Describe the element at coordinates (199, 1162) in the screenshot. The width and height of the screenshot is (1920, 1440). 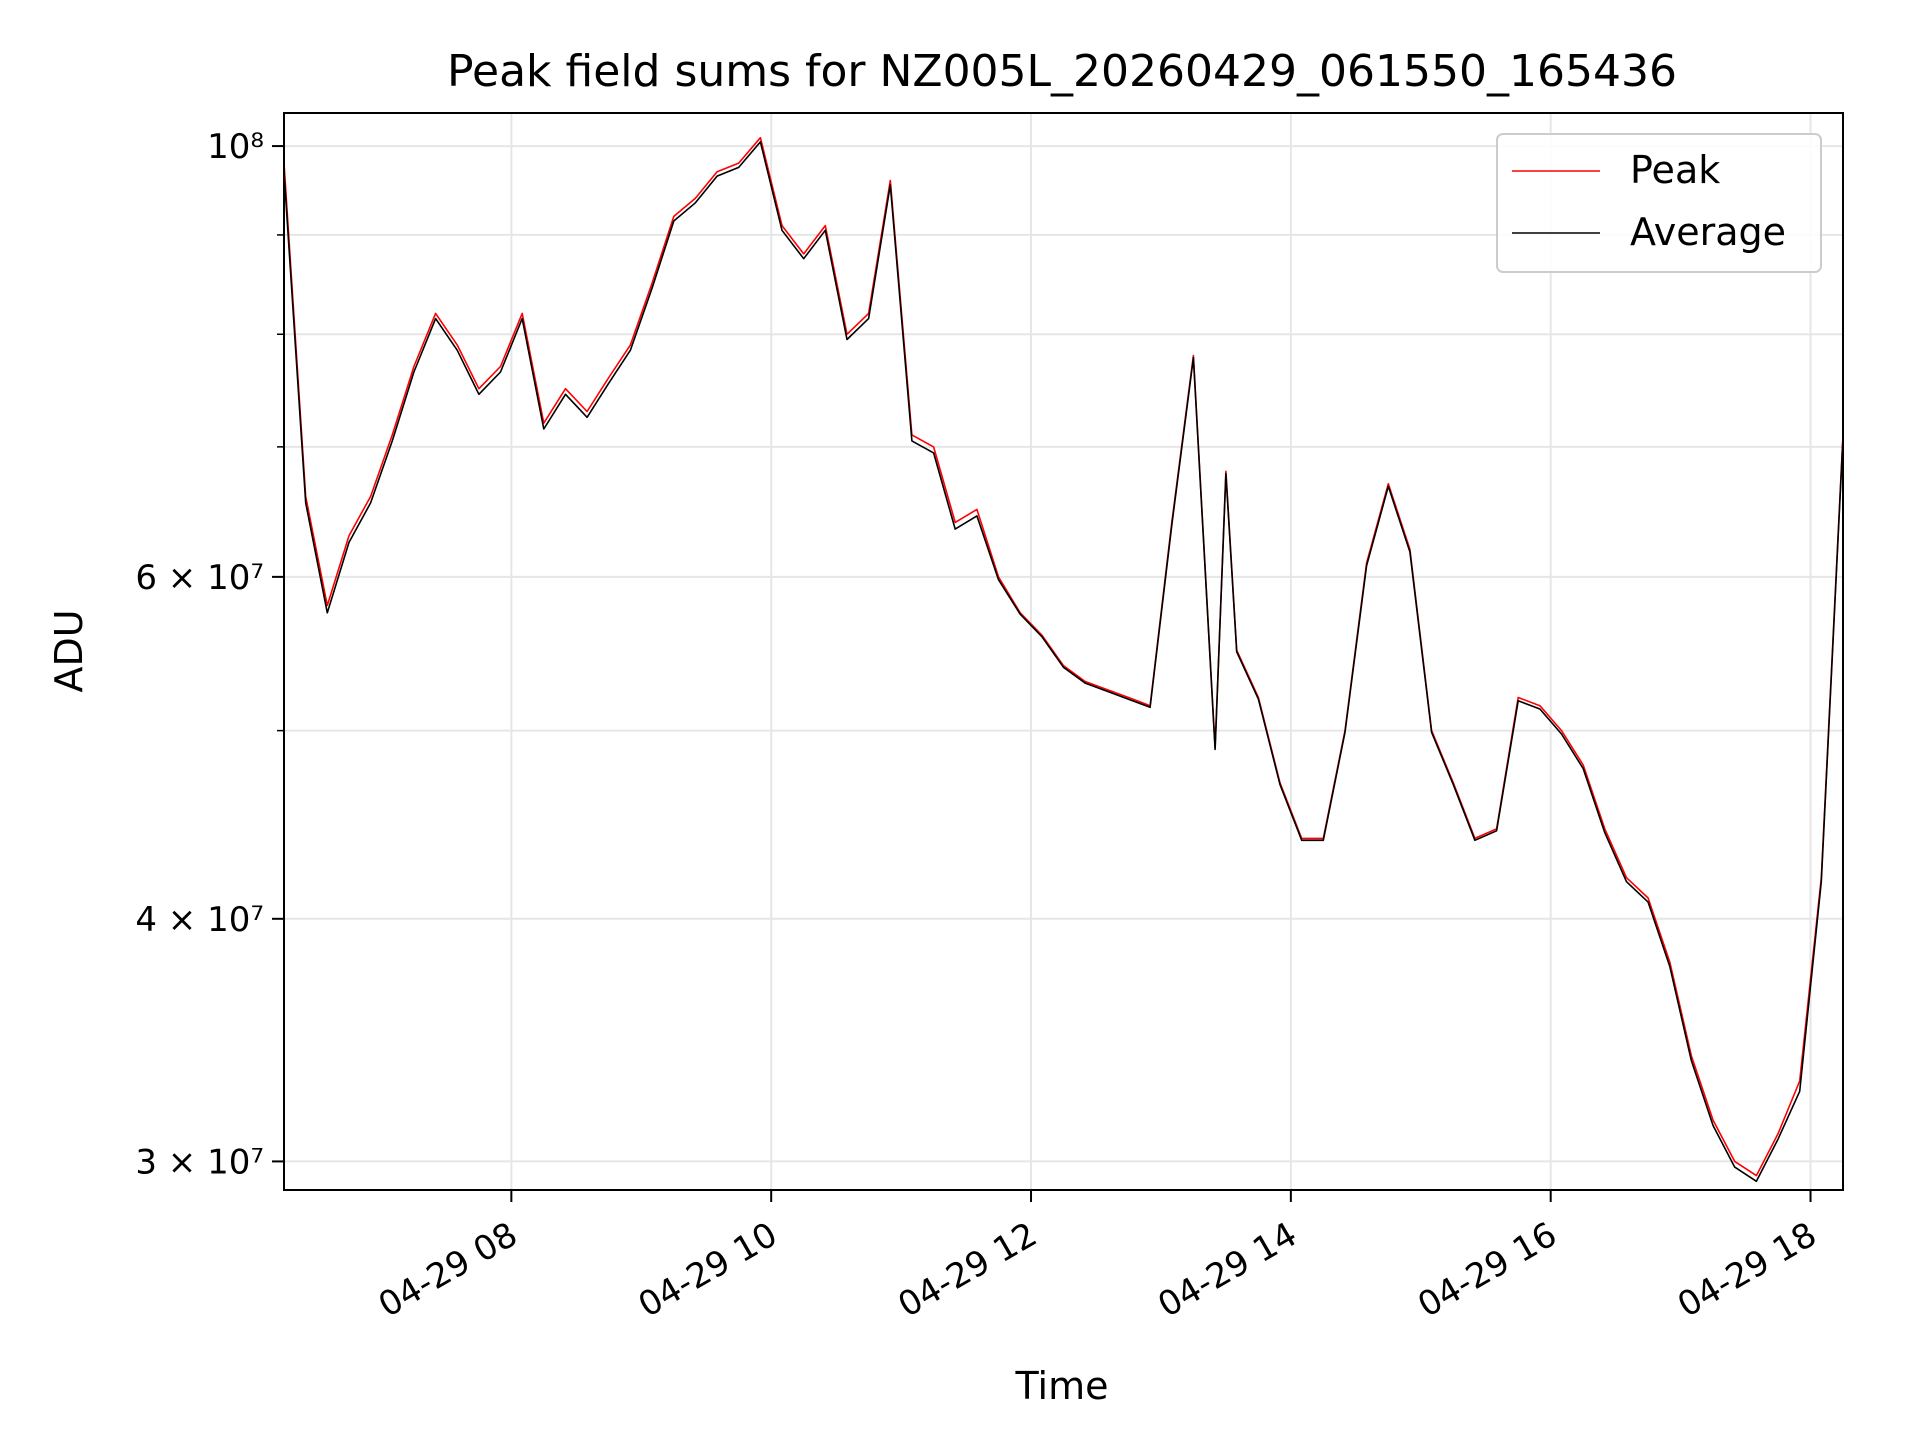
I see `y-tick-label: 3 × 10⁷` at that location.